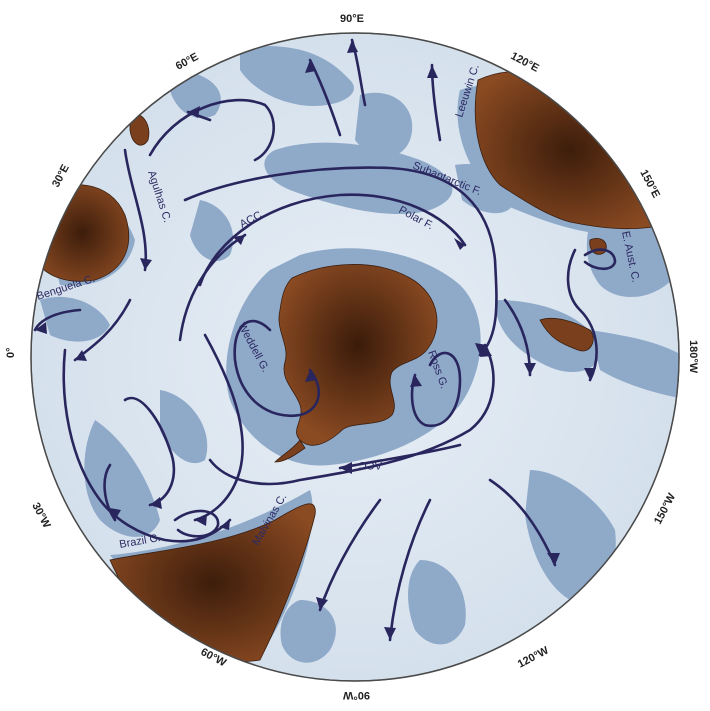  What do you see at coordinates (139, 129) in the screenshot?
I see `madagascar` at bounding box center [139, 129].